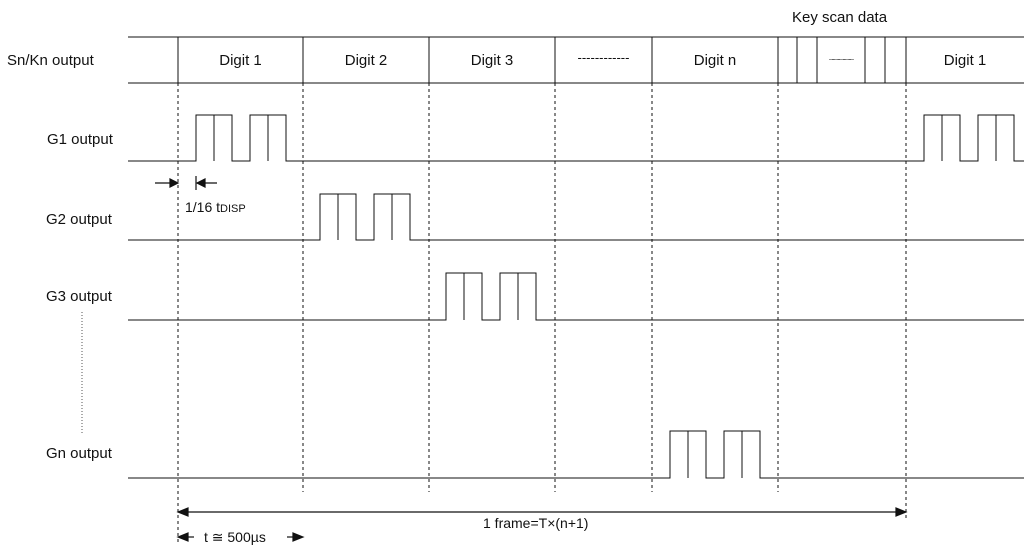 The height and width of the screenshot is (546, 1024). I want to click on gn-pulse-segments, so click(715, 454).